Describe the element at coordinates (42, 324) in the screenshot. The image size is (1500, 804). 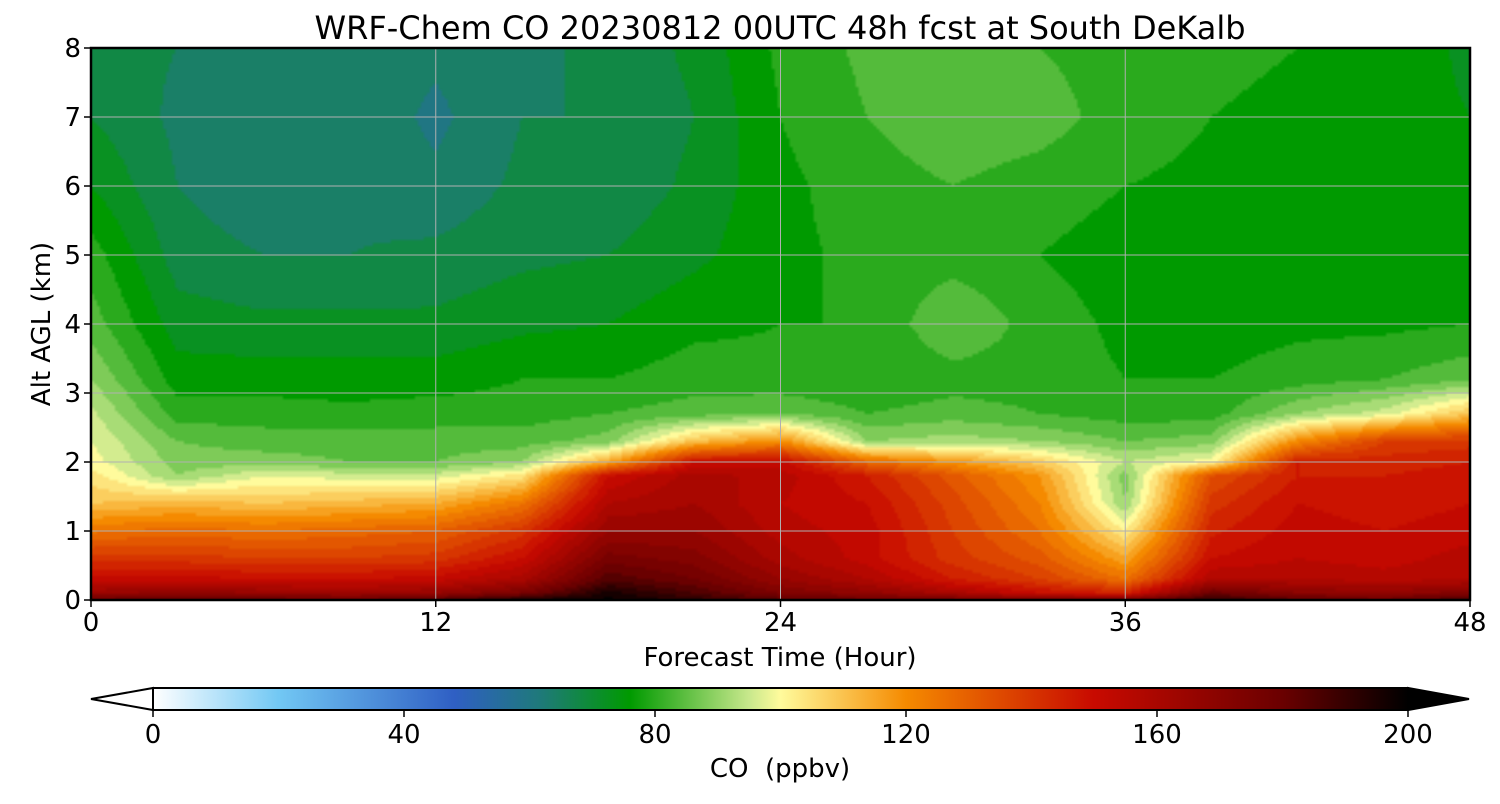
I see `y-axis-label: Alt AGL (km)` at that location.